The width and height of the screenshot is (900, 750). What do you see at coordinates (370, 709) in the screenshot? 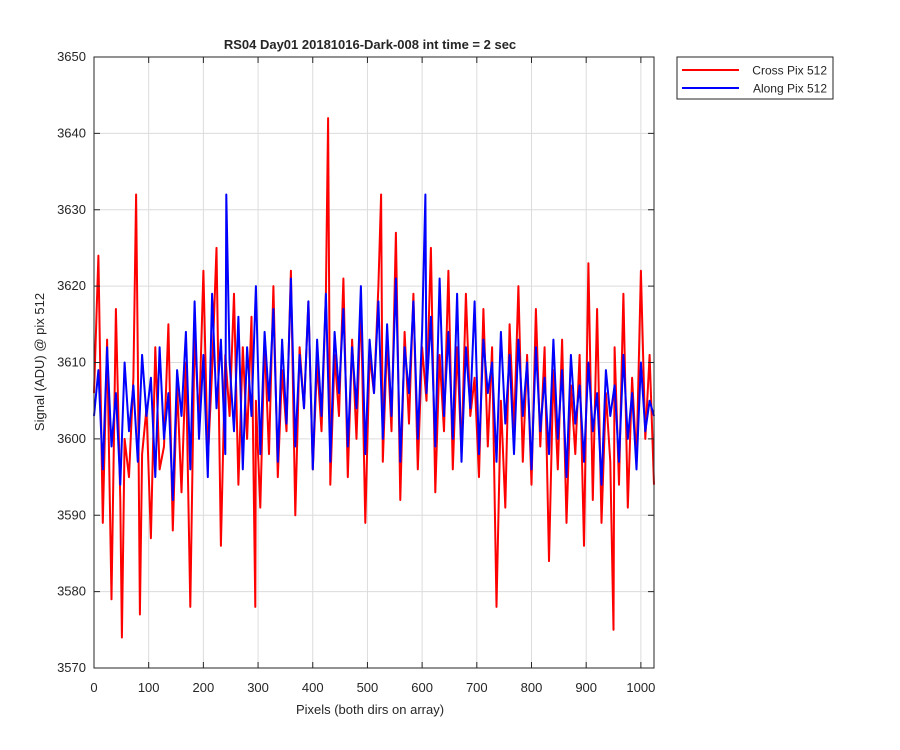
I see `x-axis-label: Pixels (both dirs on array)` at bounding box center [370, 709].